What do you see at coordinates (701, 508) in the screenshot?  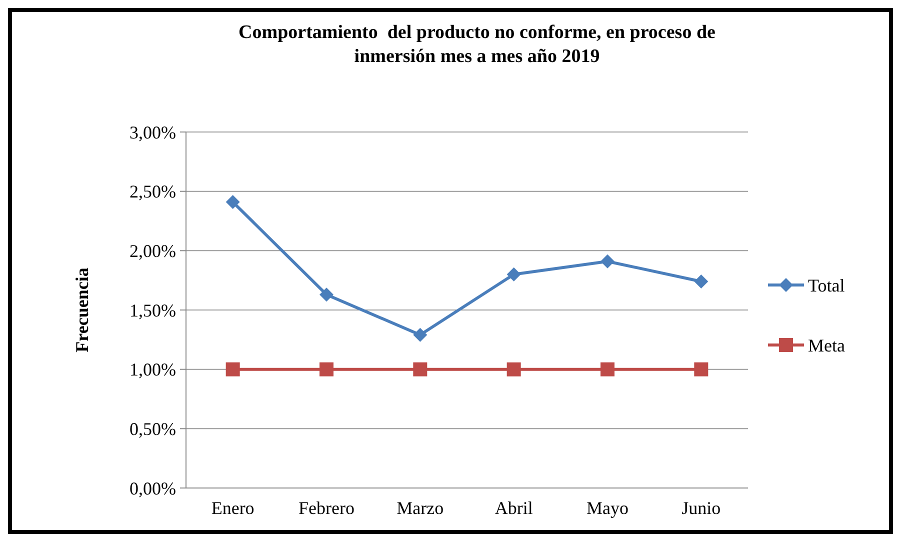 I see `x-tick-label: Junio` at bounding box center [701, 508].